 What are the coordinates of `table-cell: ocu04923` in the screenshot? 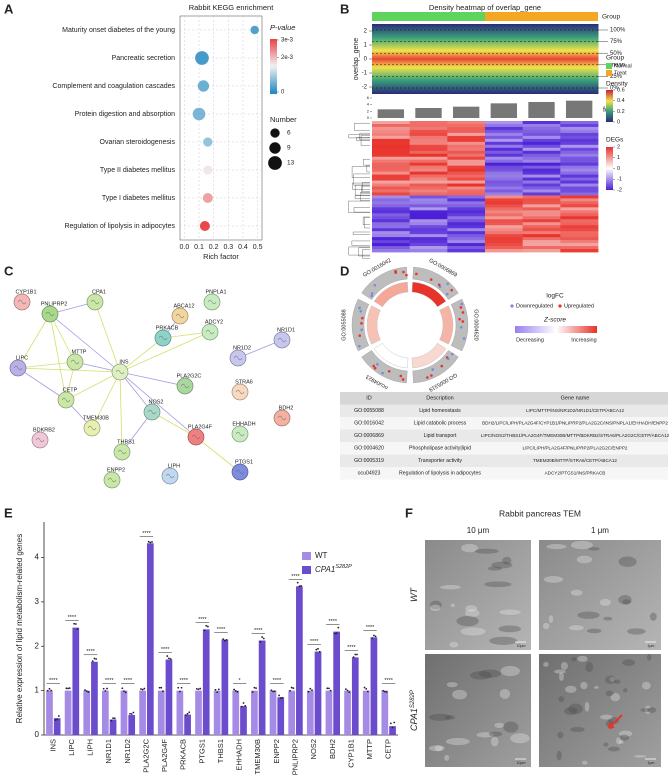 It's located at (369, 474).